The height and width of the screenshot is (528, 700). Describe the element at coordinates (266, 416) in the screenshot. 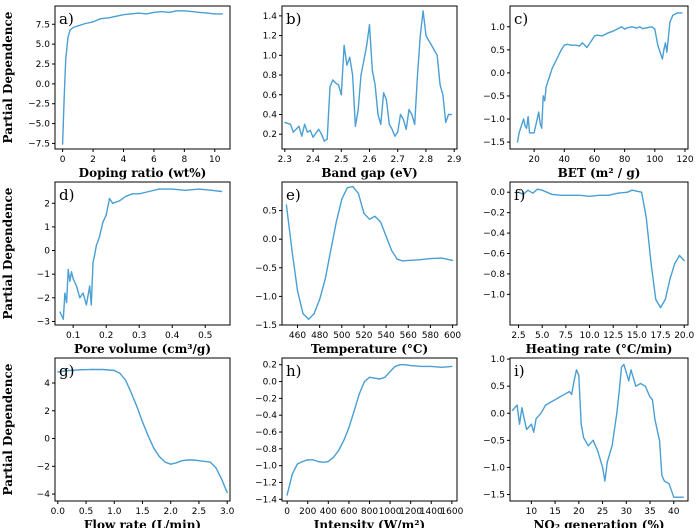

I see `y-tick-label: −0.4` at that location.